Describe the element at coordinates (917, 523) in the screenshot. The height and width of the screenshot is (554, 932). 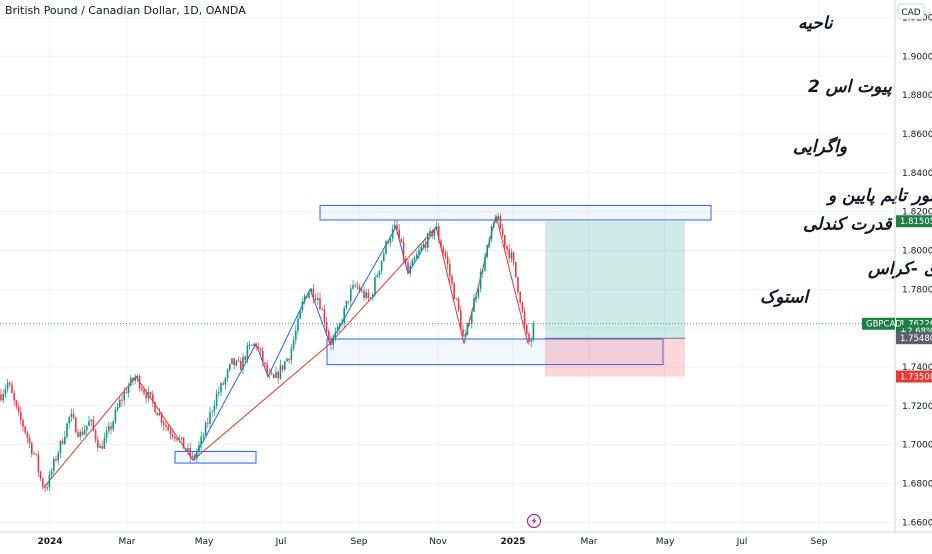
I see `y-tick-label: 1.66000` at that location.